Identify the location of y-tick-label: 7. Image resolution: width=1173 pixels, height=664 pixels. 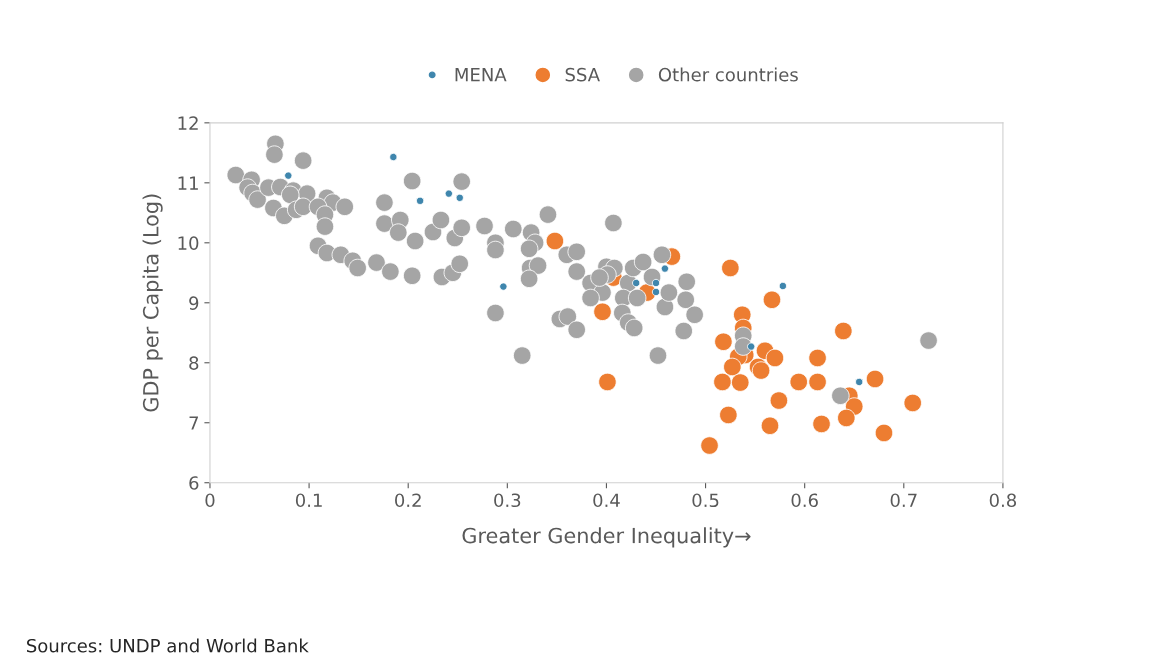
(194, 423).